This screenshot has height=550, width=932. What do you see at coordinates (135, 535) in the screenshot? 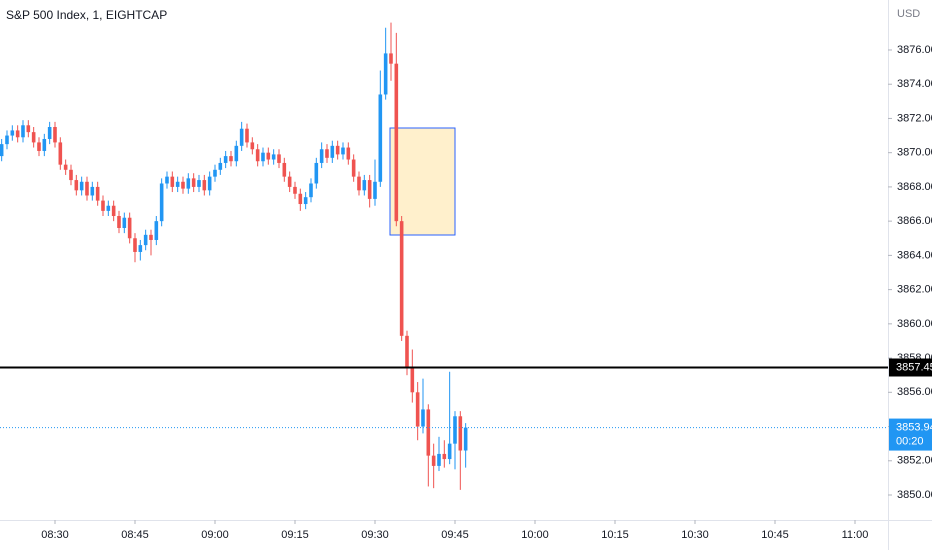
I see `x-tick-label: 08:45` at bounding box center [135, 535].